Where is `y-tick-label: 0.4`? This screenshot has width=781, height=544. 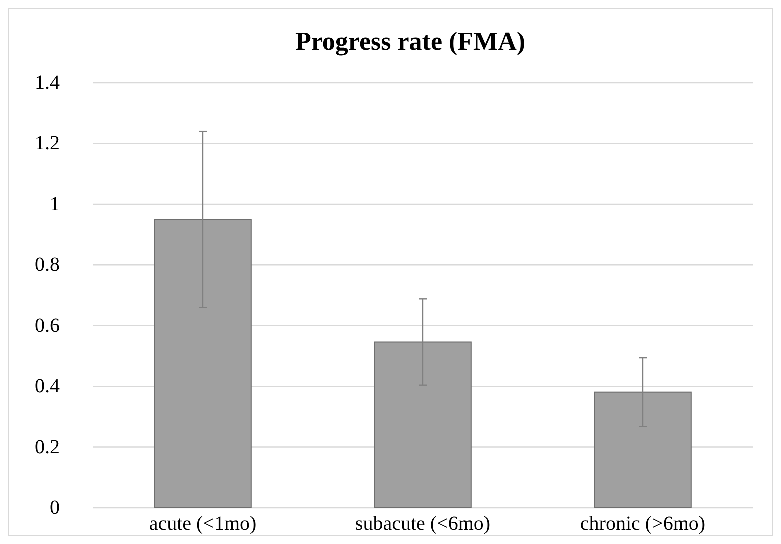 y-tick-label: 0.4 is located at coordinates (47, 387).